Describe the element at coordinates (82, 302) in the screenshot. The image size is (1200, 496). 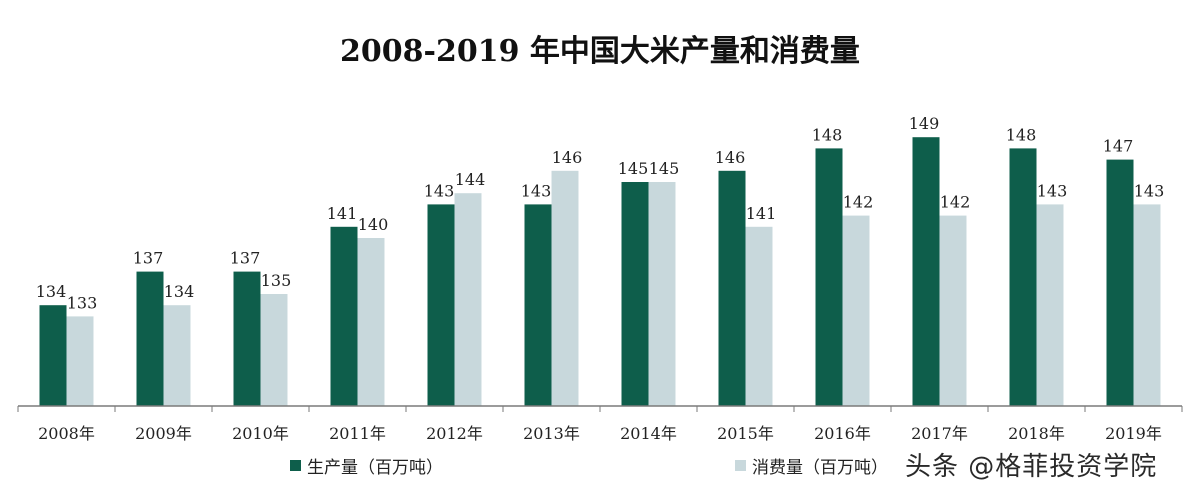
I see `value-label-consumption-0: 133` at that location.